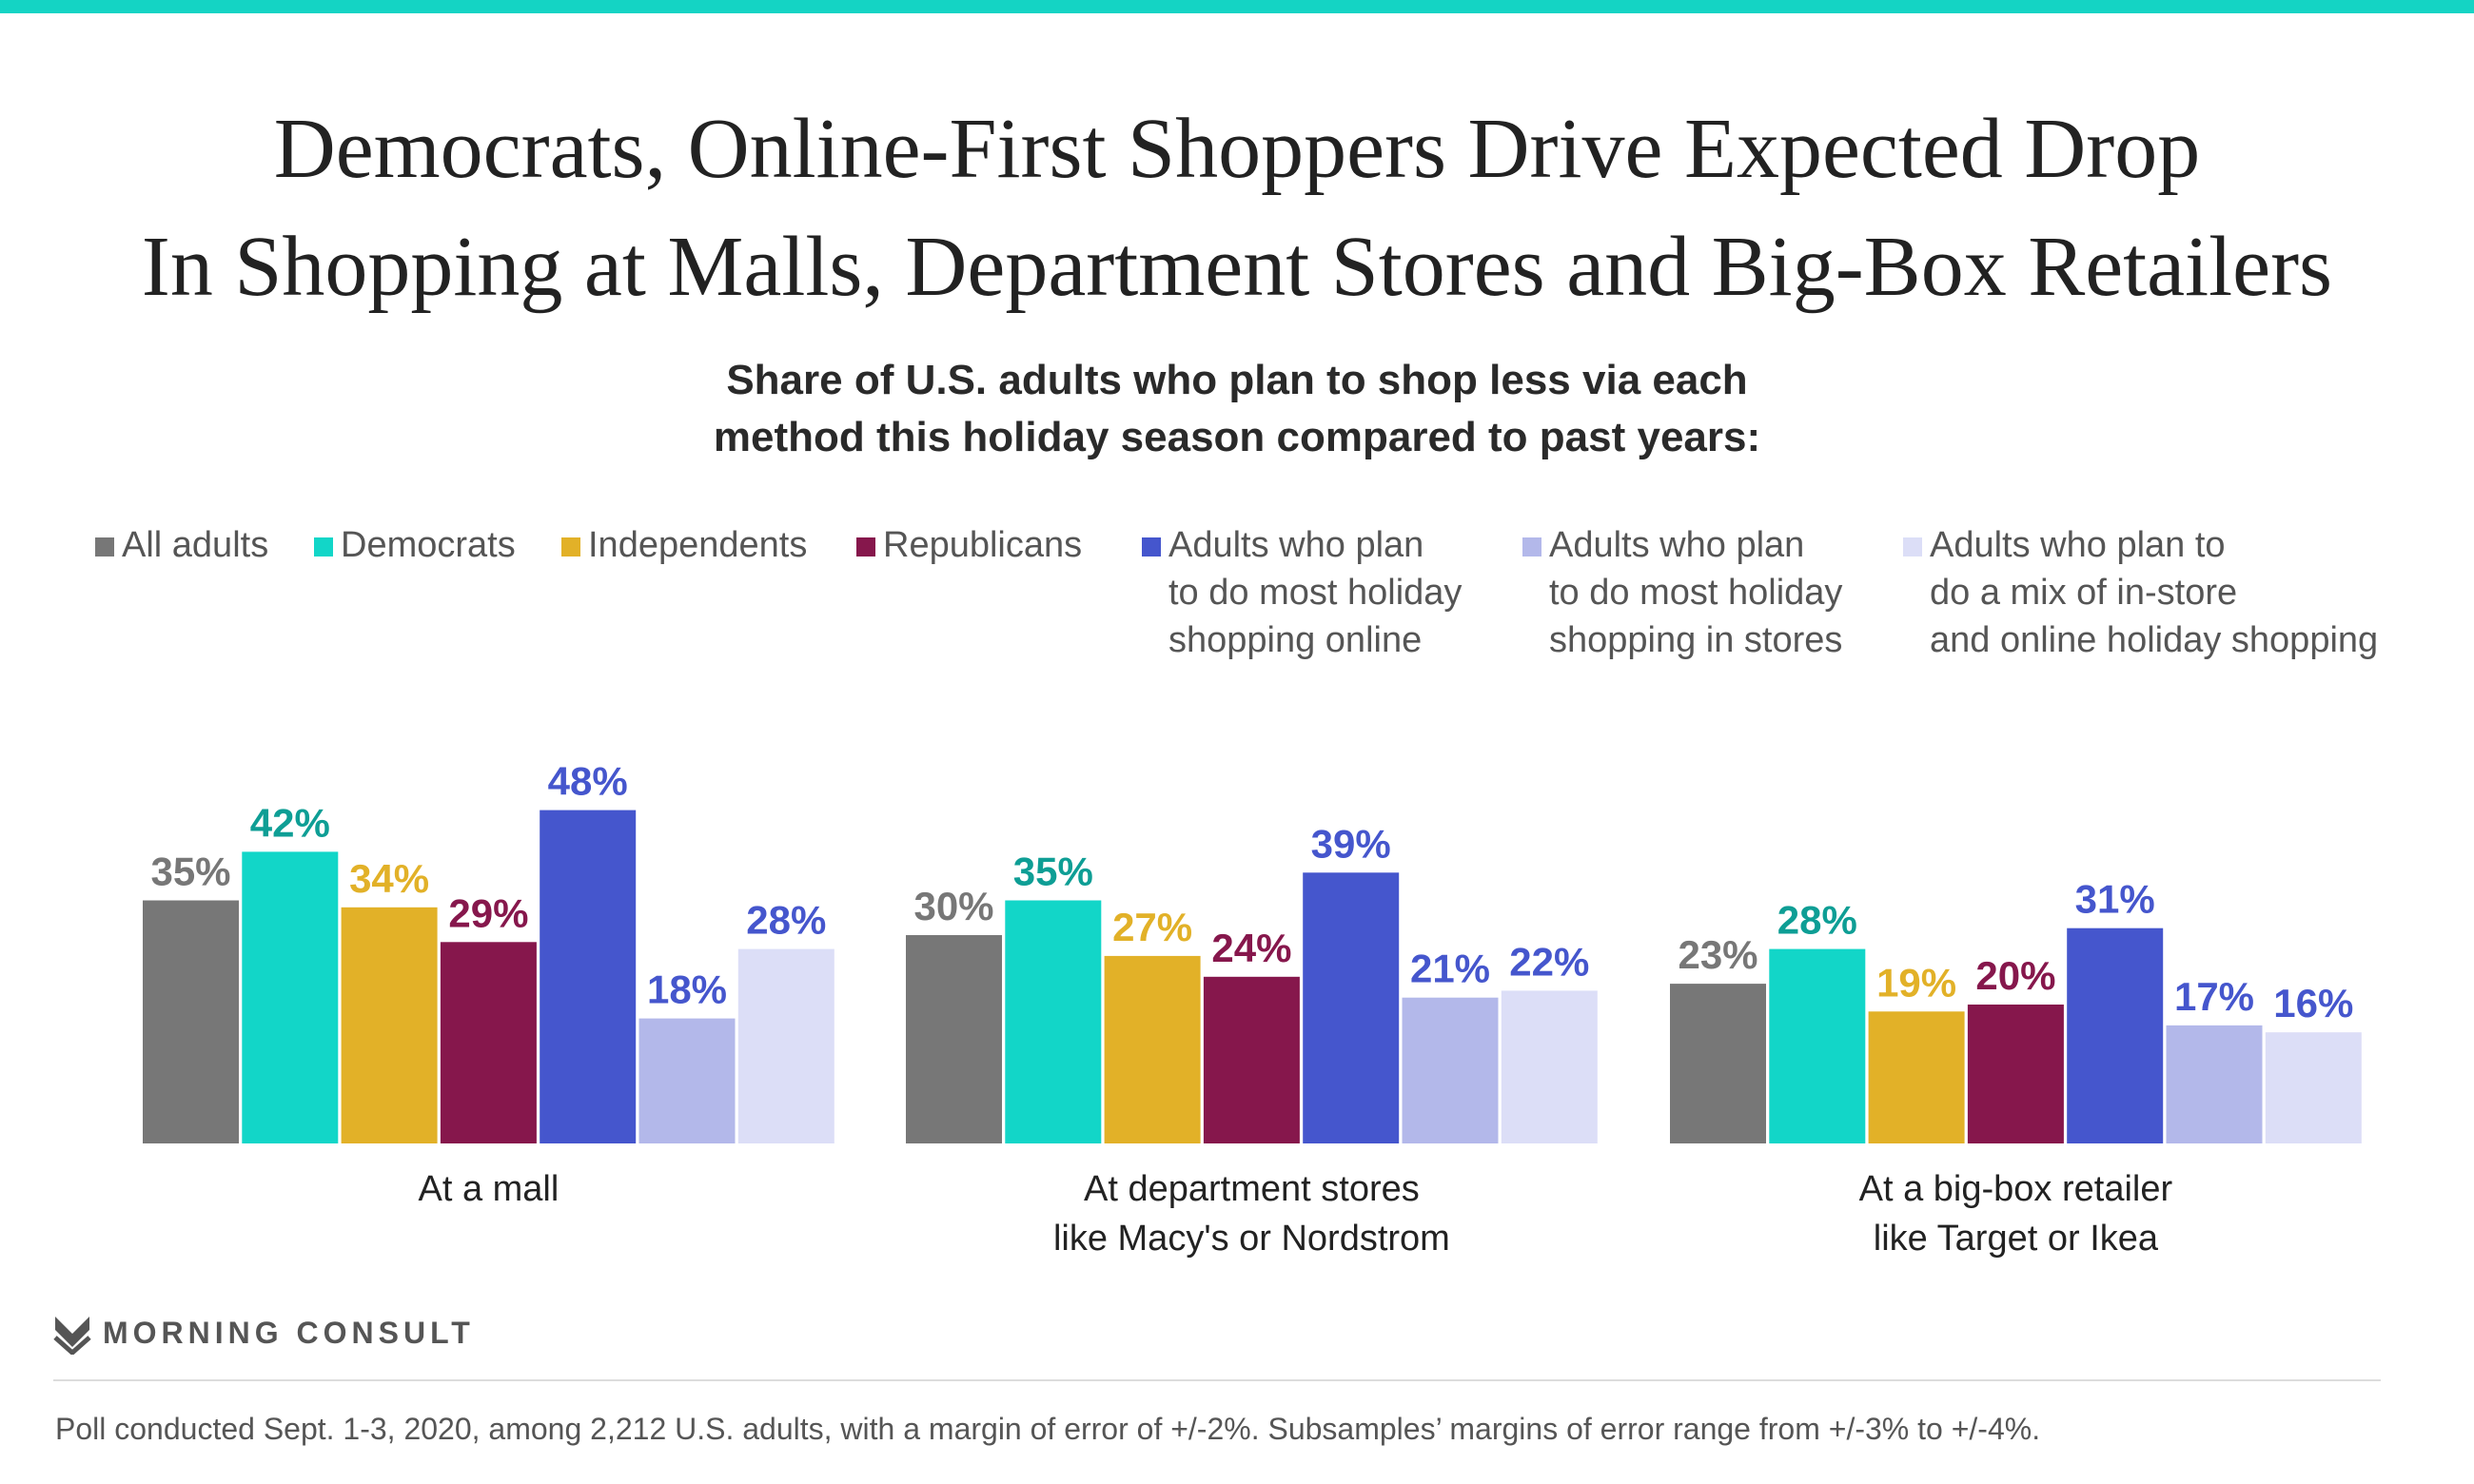 Image resolution: width=2474 pixels, height=1484 pixels. I want to click on category-label: At a mall, so click(489, 1189).